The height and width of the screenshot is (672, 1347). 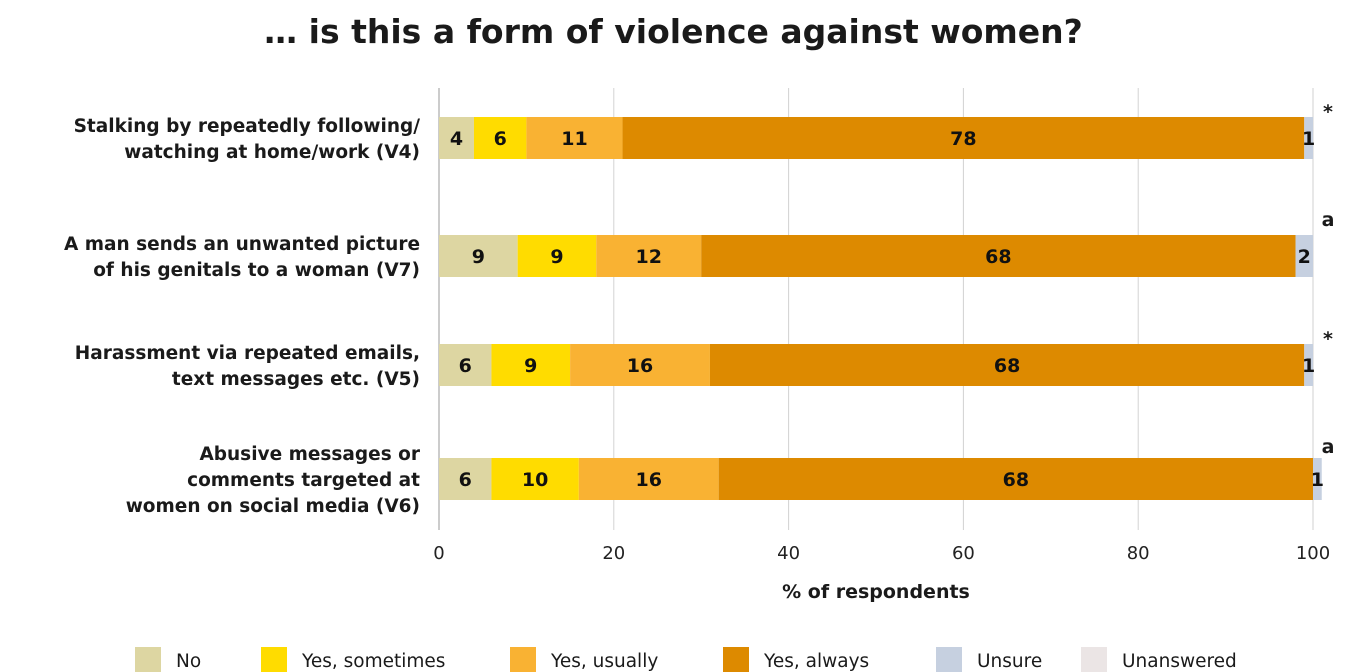 What do you see at coordinates (881, 553) in the screenshot?
I see `x-tick-labels: 0 20 40 60 80 100` at bounding box center [881, 553].